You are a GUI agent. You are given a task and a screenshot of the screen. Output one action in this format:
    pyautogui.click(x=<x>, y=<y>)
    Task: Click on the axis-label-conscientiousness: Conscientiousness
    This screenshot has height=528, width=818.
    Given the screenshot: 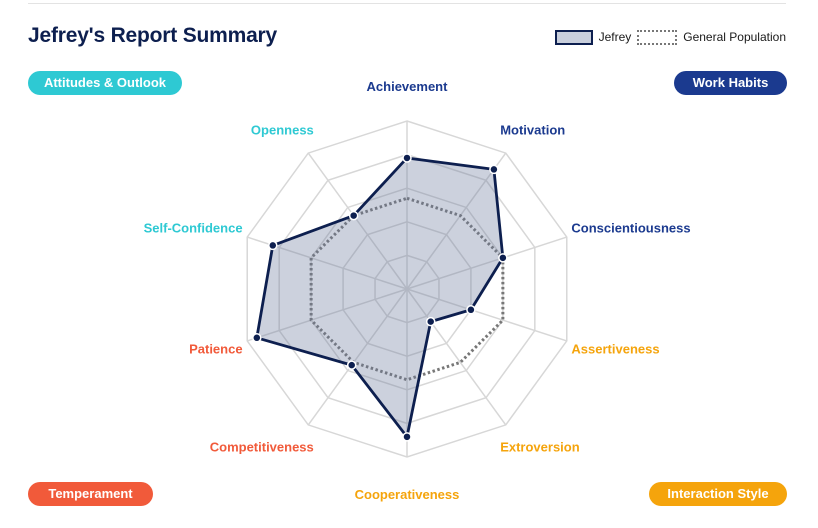 What is the action you would take?
    pyautogui.click(x=630, y=227)
    